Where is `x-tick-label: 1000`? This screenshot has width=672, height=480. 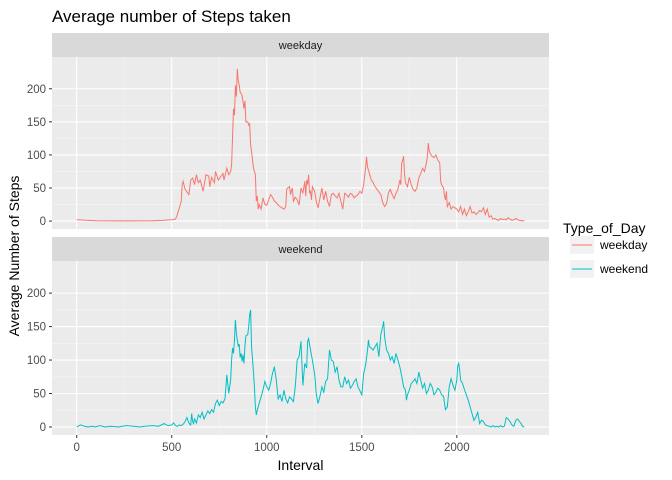
x-tick-label: 1000 is located at coordinates (267, 448).